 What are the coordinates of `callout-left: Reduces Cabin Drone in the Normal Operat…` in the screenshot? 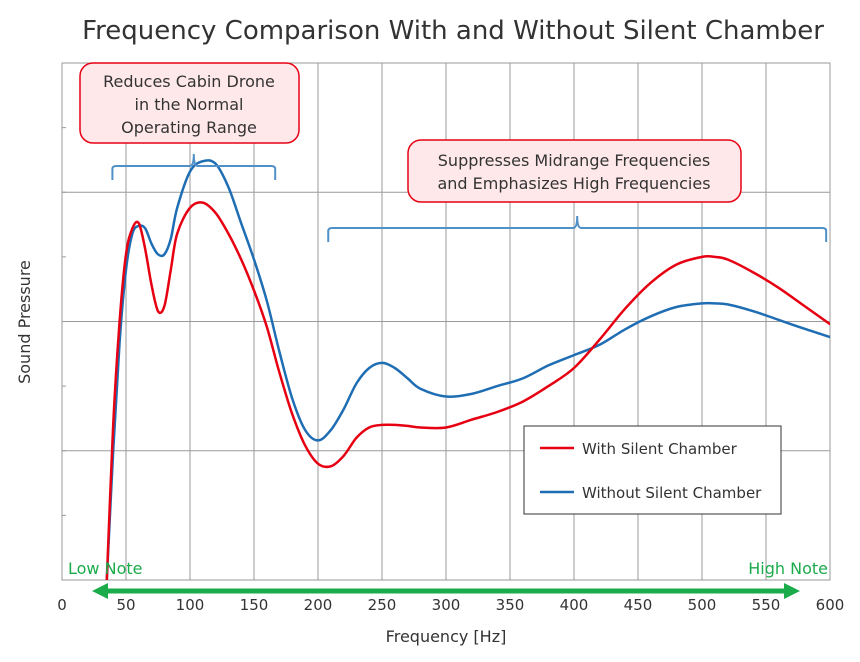 It's located at (189, 103).